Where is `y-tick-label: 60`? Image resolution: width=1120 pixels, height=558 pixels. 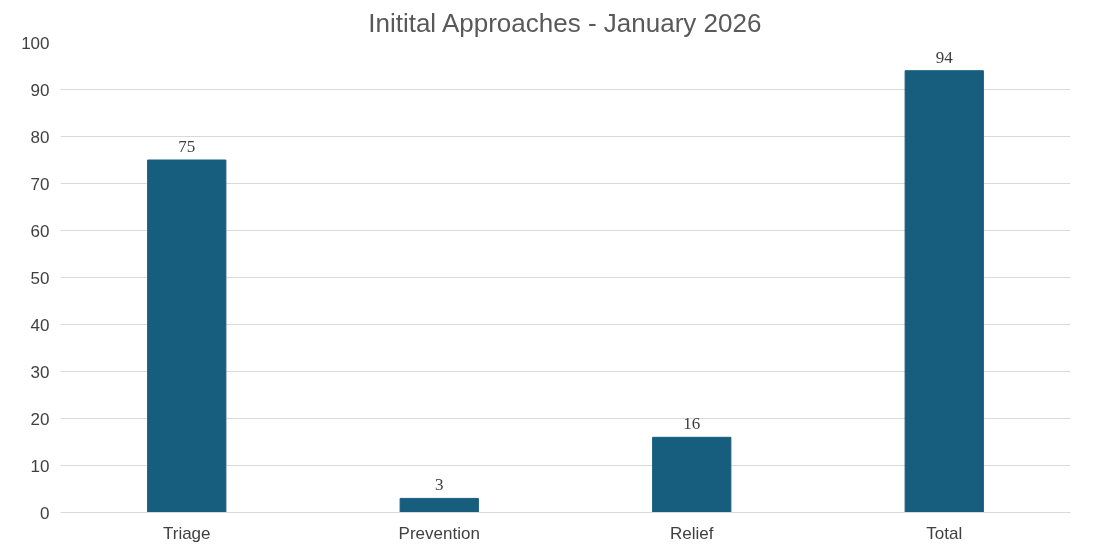
y-tick-label: 60 is located at coordinates (40, 231).